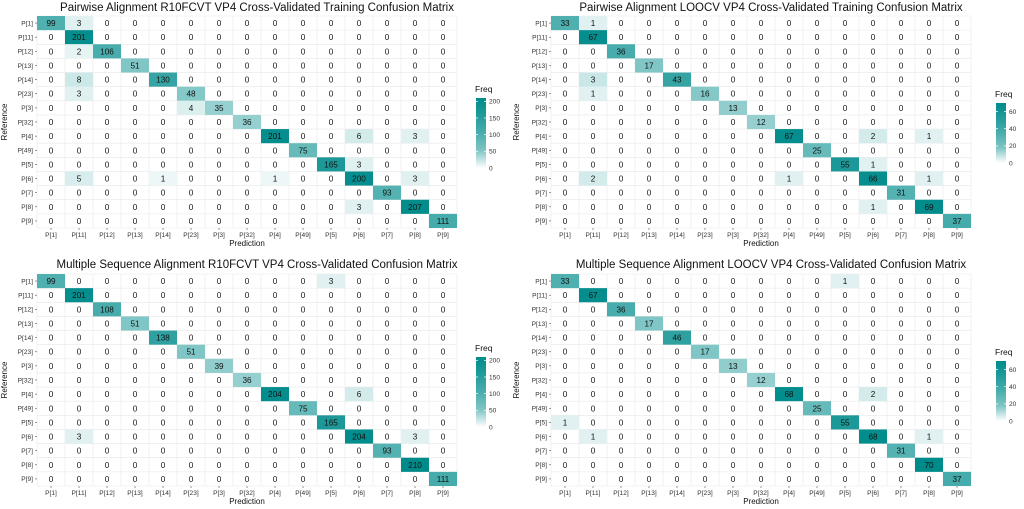 The image size is (1024, 509). Describe the element at coordinates (303, 408) in the screenshot. I see `cell-value: 75` at that location.